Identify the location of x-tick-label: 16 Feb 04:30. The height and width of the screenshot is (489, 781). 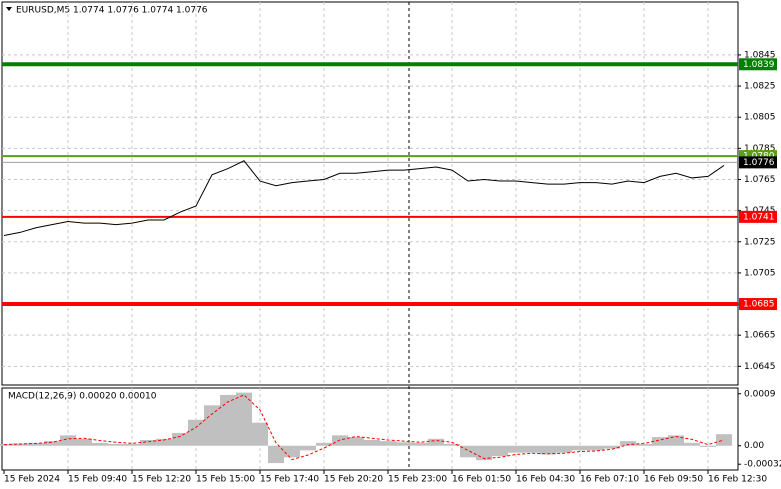
(545, 480).